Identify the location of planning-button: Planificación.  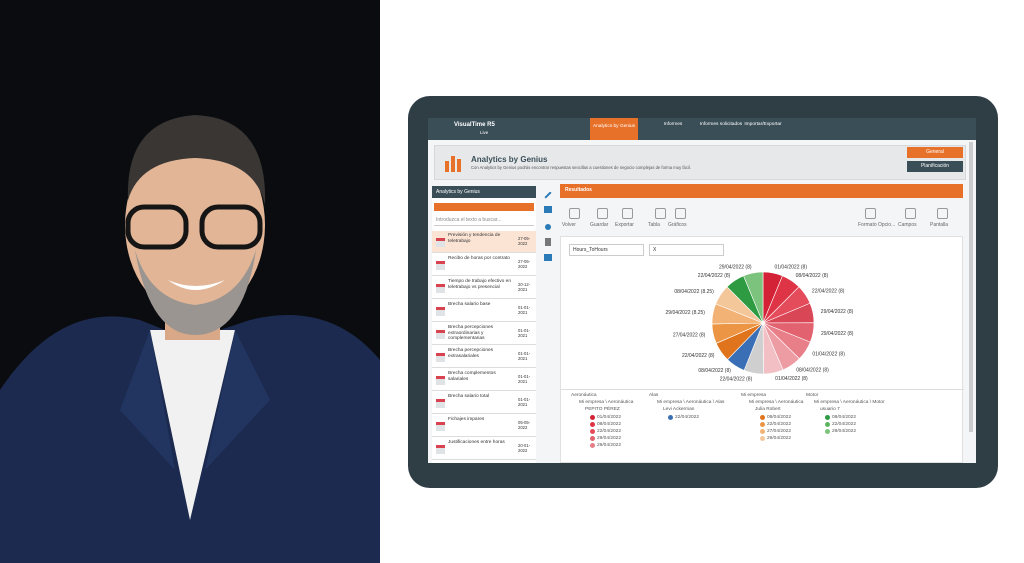
(935, 166).